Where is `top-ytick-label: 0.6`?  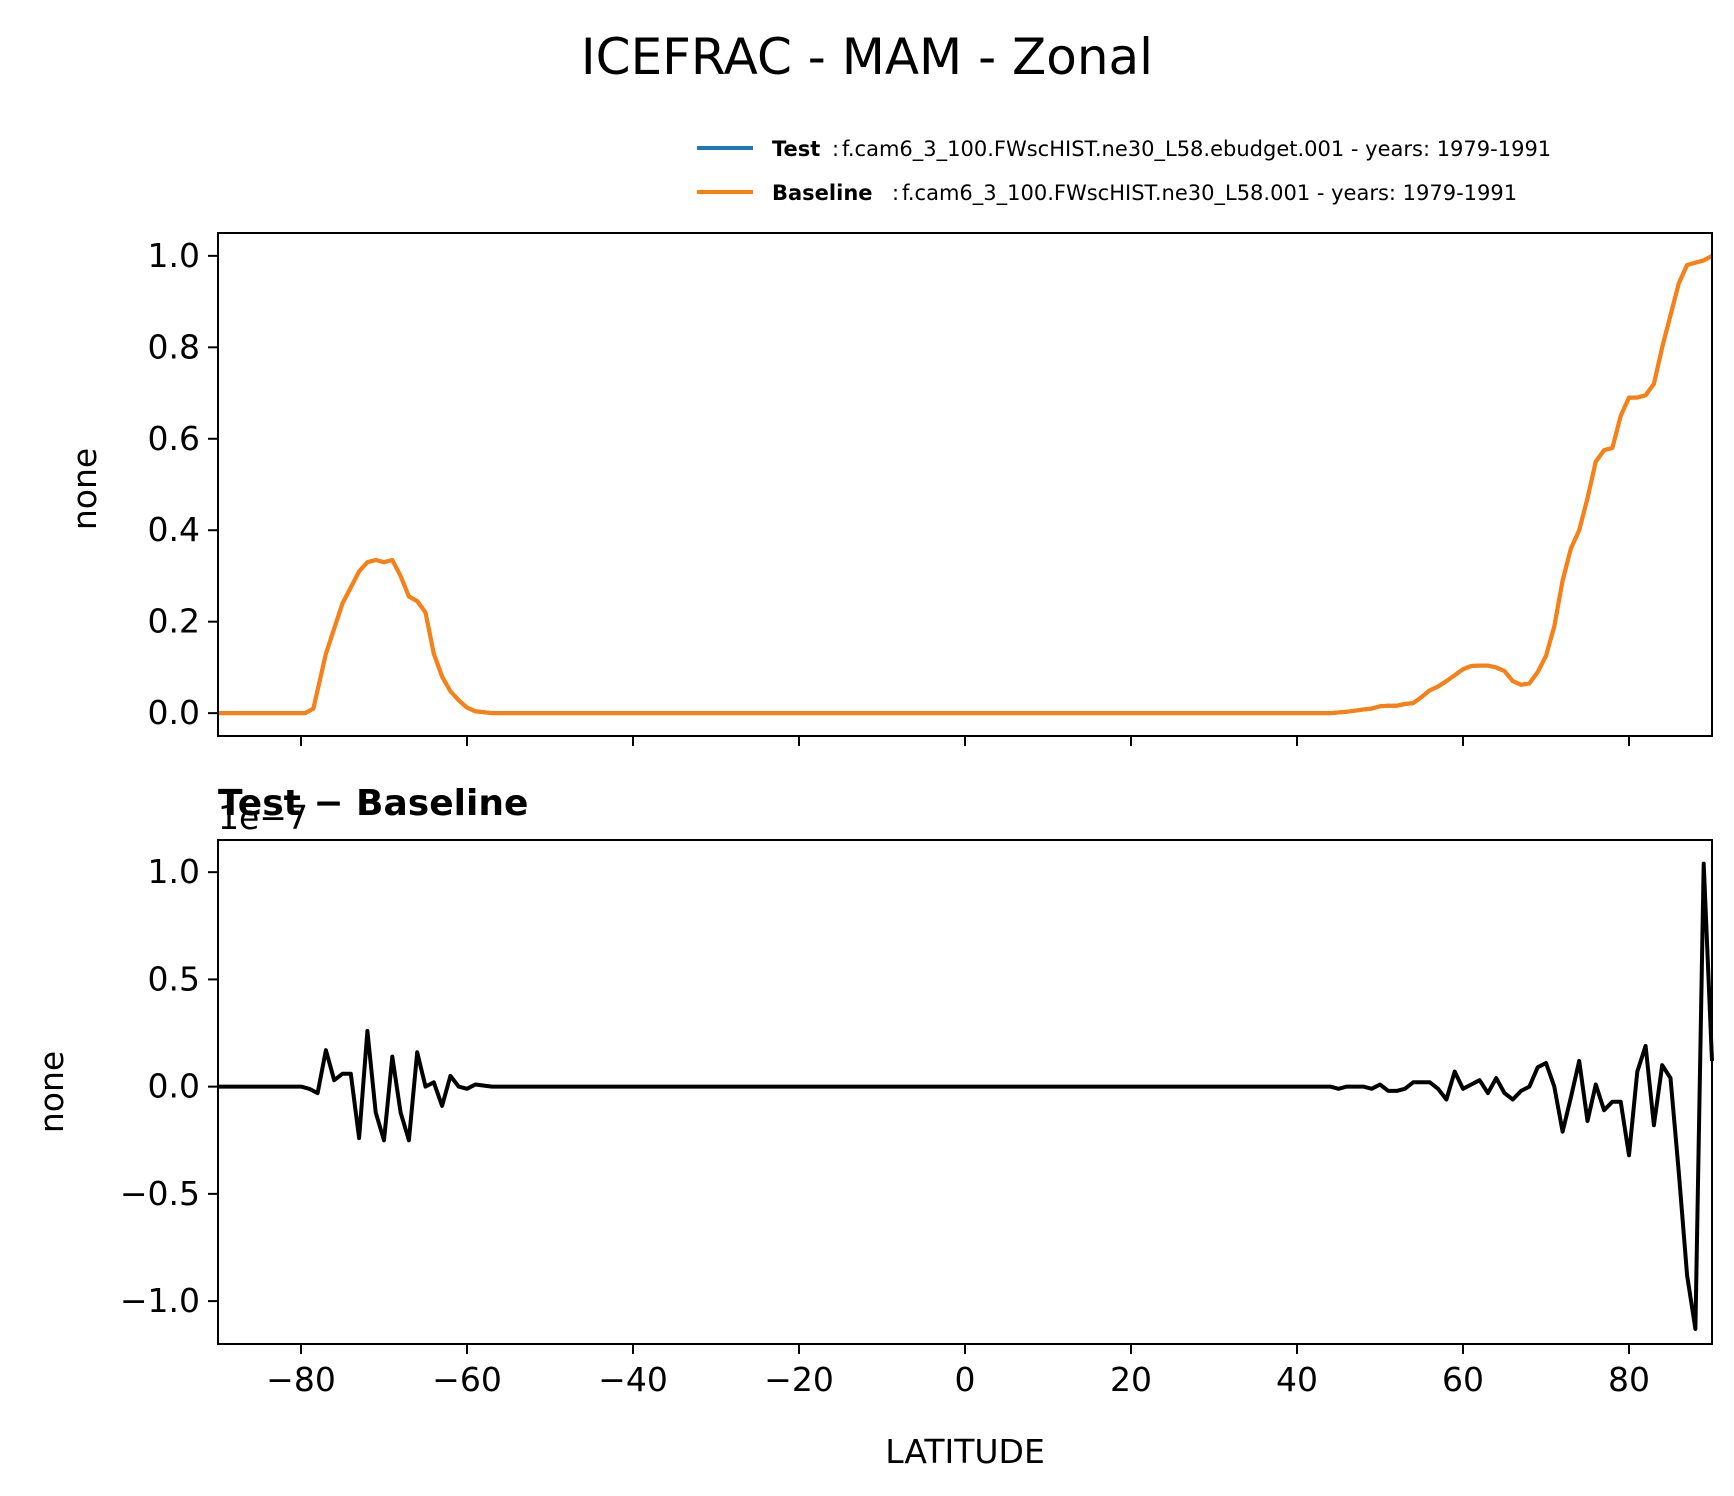 top-ytick-label: 0.6 is located at coordinates (174, 438).